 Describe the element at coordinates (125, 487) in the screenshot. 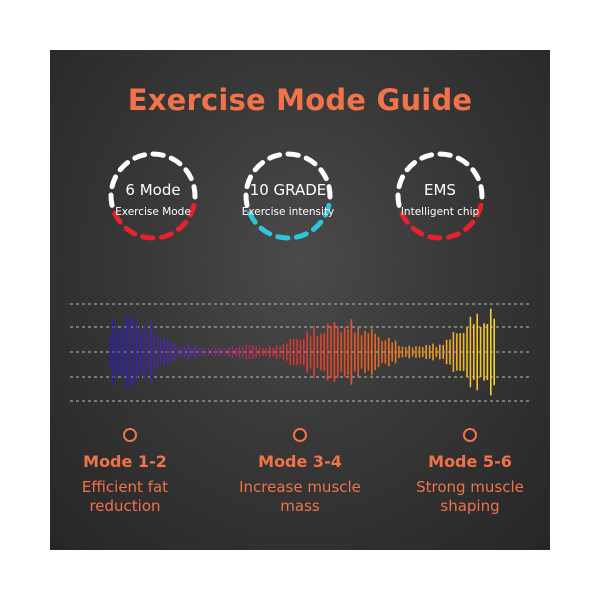

I see `description-line: Efficient fat` at that location.